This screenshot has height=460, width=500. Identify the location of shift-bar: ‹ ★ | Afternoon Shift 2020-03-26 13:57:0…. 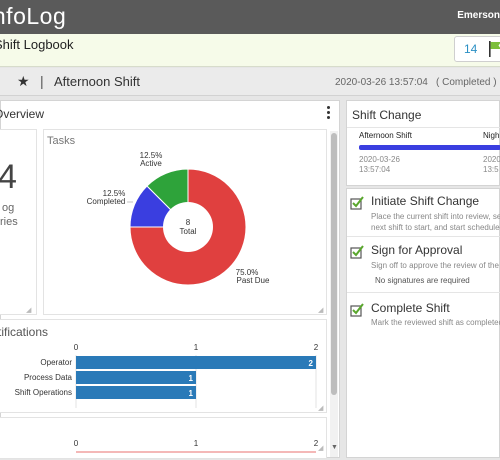
(250, 82).